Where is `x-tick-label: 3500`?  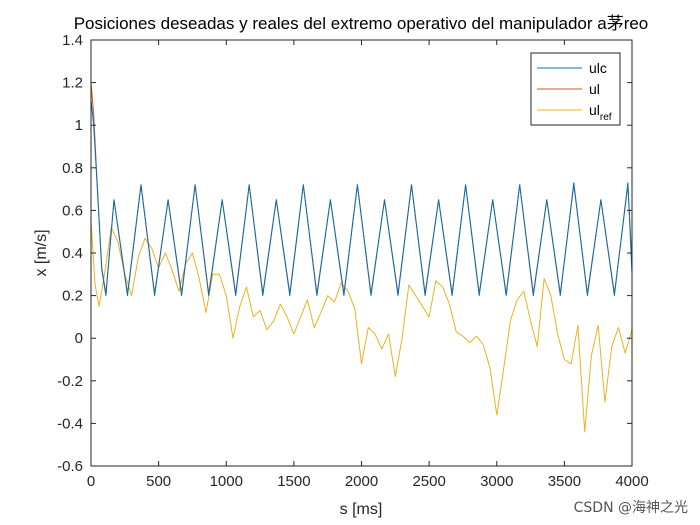
x-tick-label: 3500 is located at coordinates (564, 481).